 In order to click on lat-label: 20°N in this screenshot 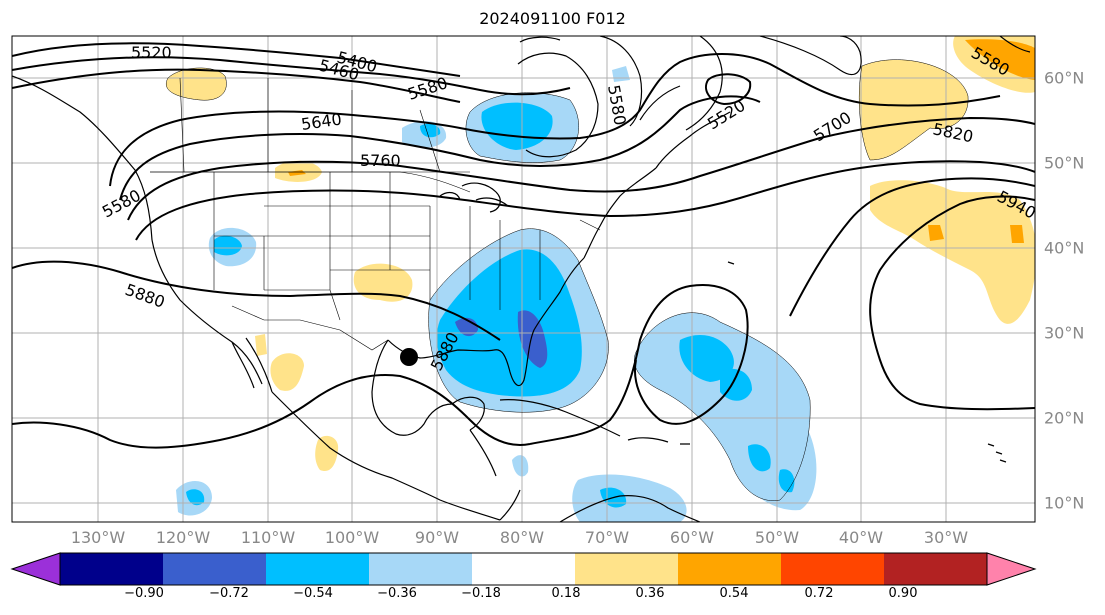, I will do `click(1064, 418)`.